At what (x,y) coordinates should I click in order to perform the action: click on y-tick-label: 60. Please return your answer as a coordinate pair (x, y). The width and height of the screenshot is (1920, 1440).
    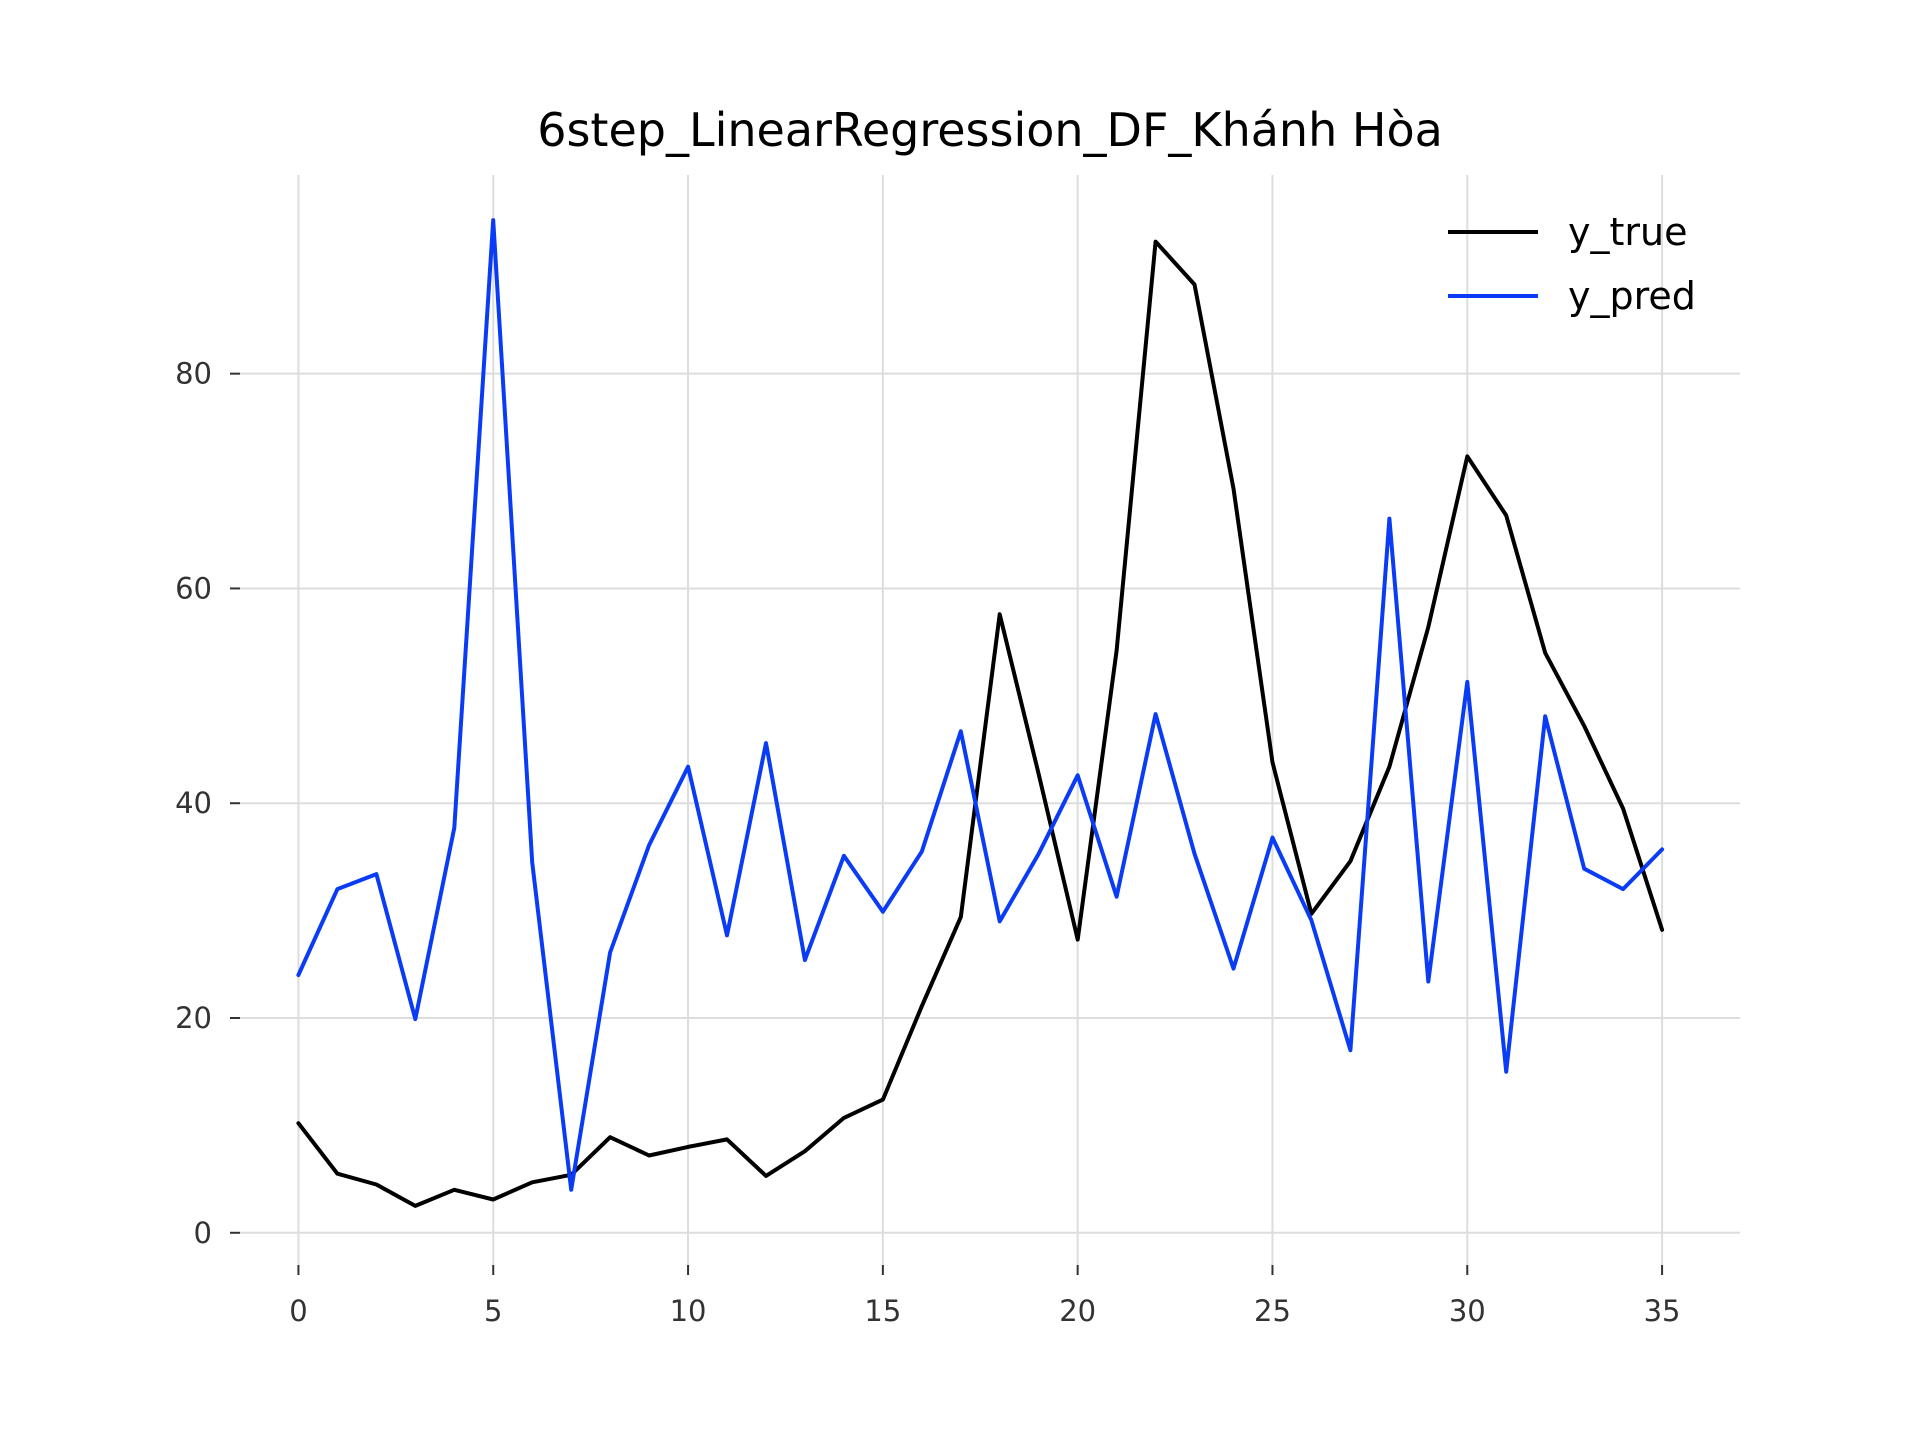
    Looking at the image, I should click on (193, 588).